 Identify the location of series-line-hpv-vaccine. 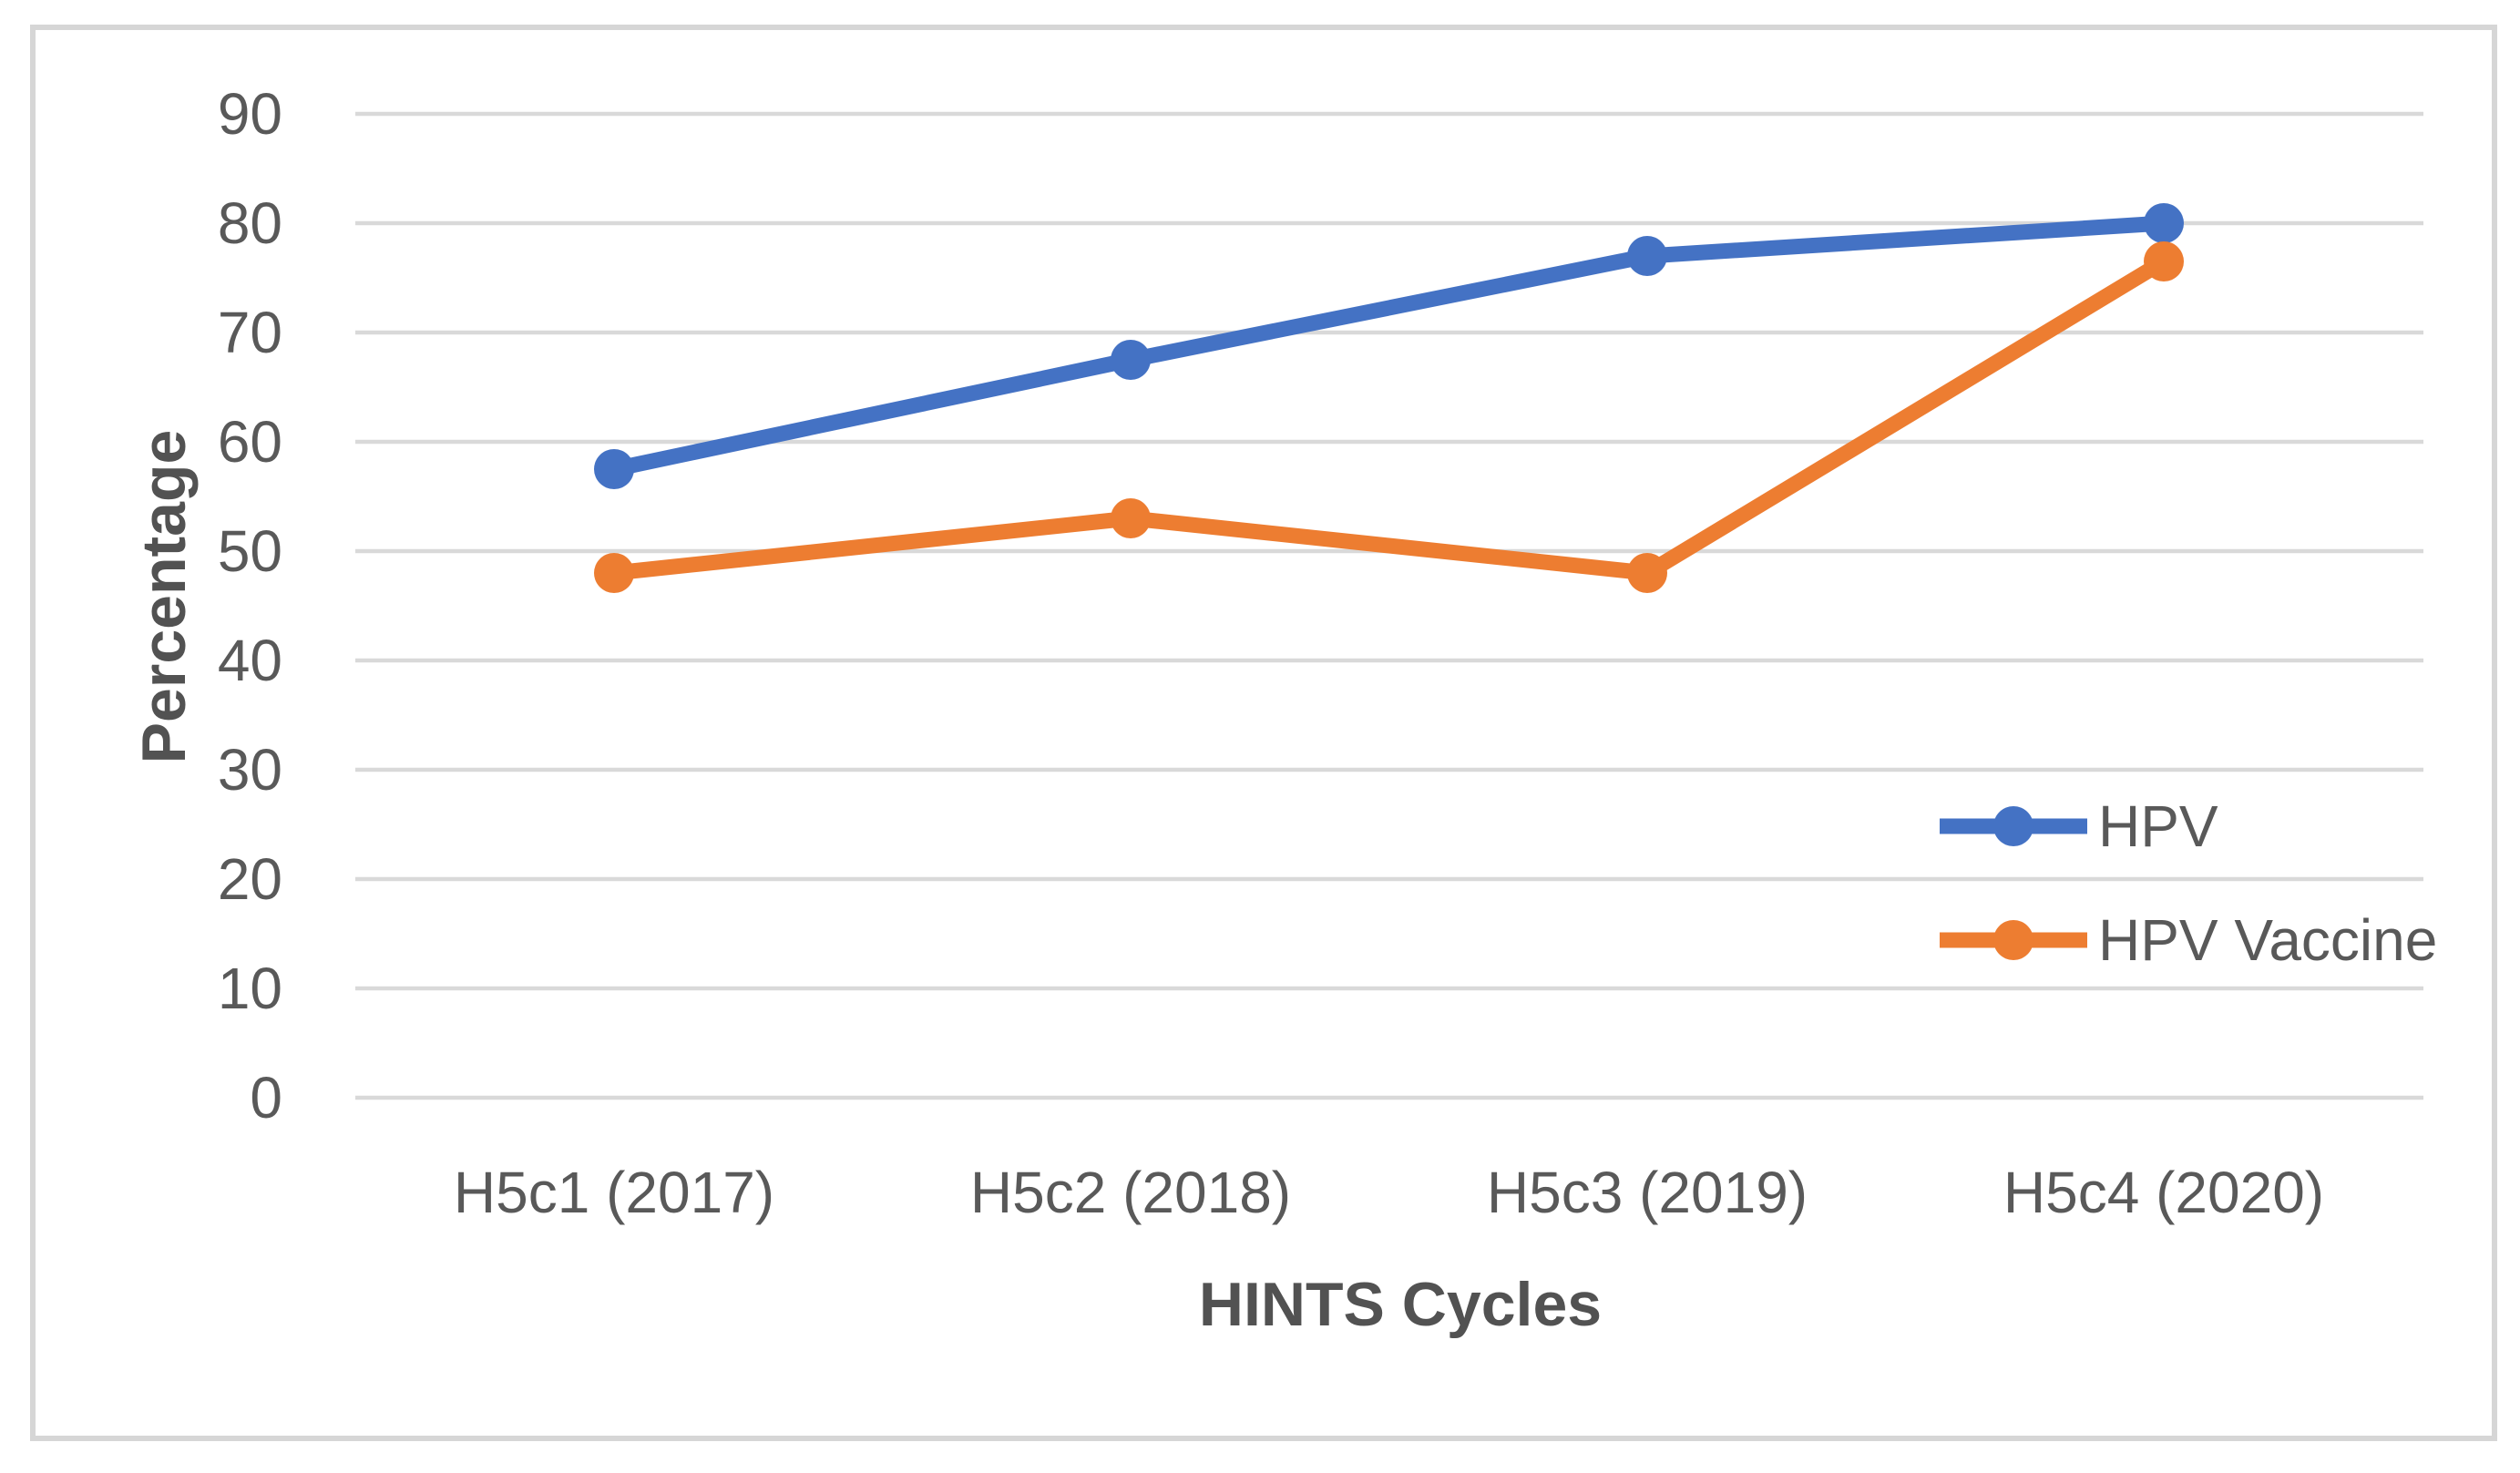
(1389, 417).